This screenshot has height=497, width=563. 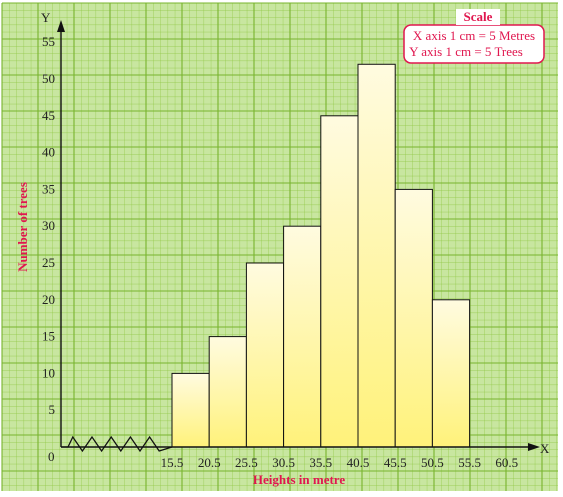 I want to click on y-axis-title: Number of trees, so click(x=22, y=227).